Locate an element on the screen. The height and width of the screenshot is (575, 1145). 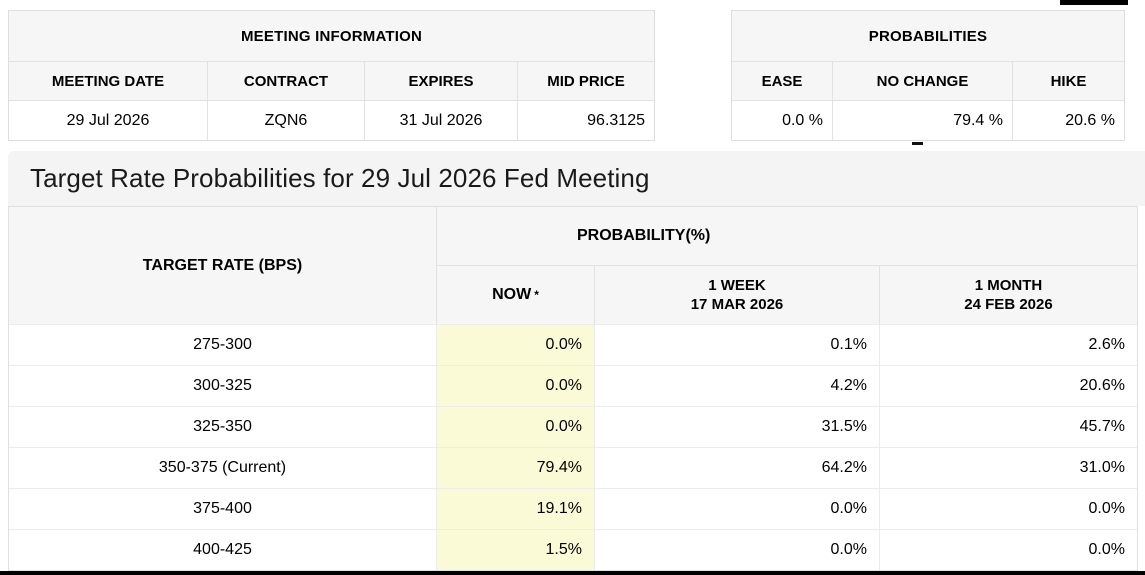
probabilities-header-row: EASE NO CHANGE HIKE is located at coordinates (928, 81).